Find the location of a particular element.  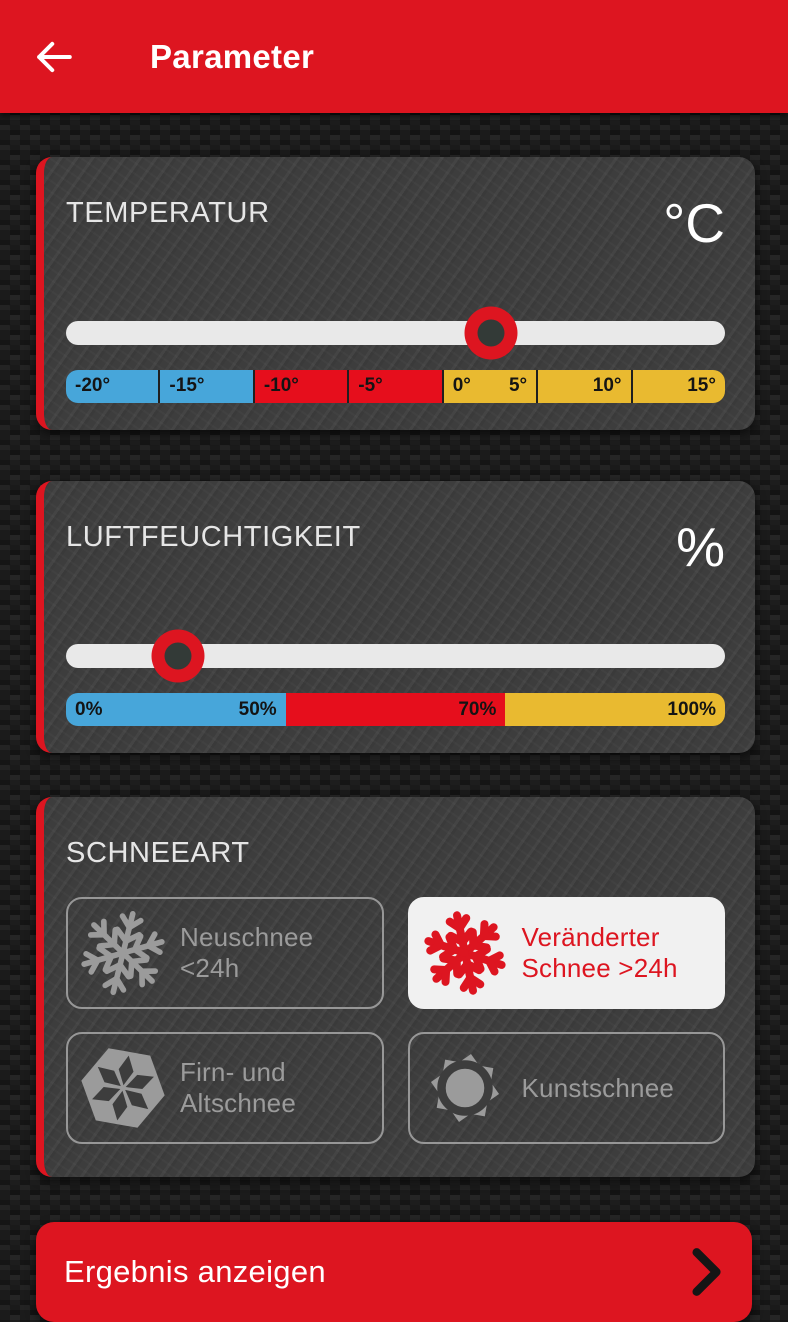

option-label: Neuschnee <24h is located at coordinates (247, 952).